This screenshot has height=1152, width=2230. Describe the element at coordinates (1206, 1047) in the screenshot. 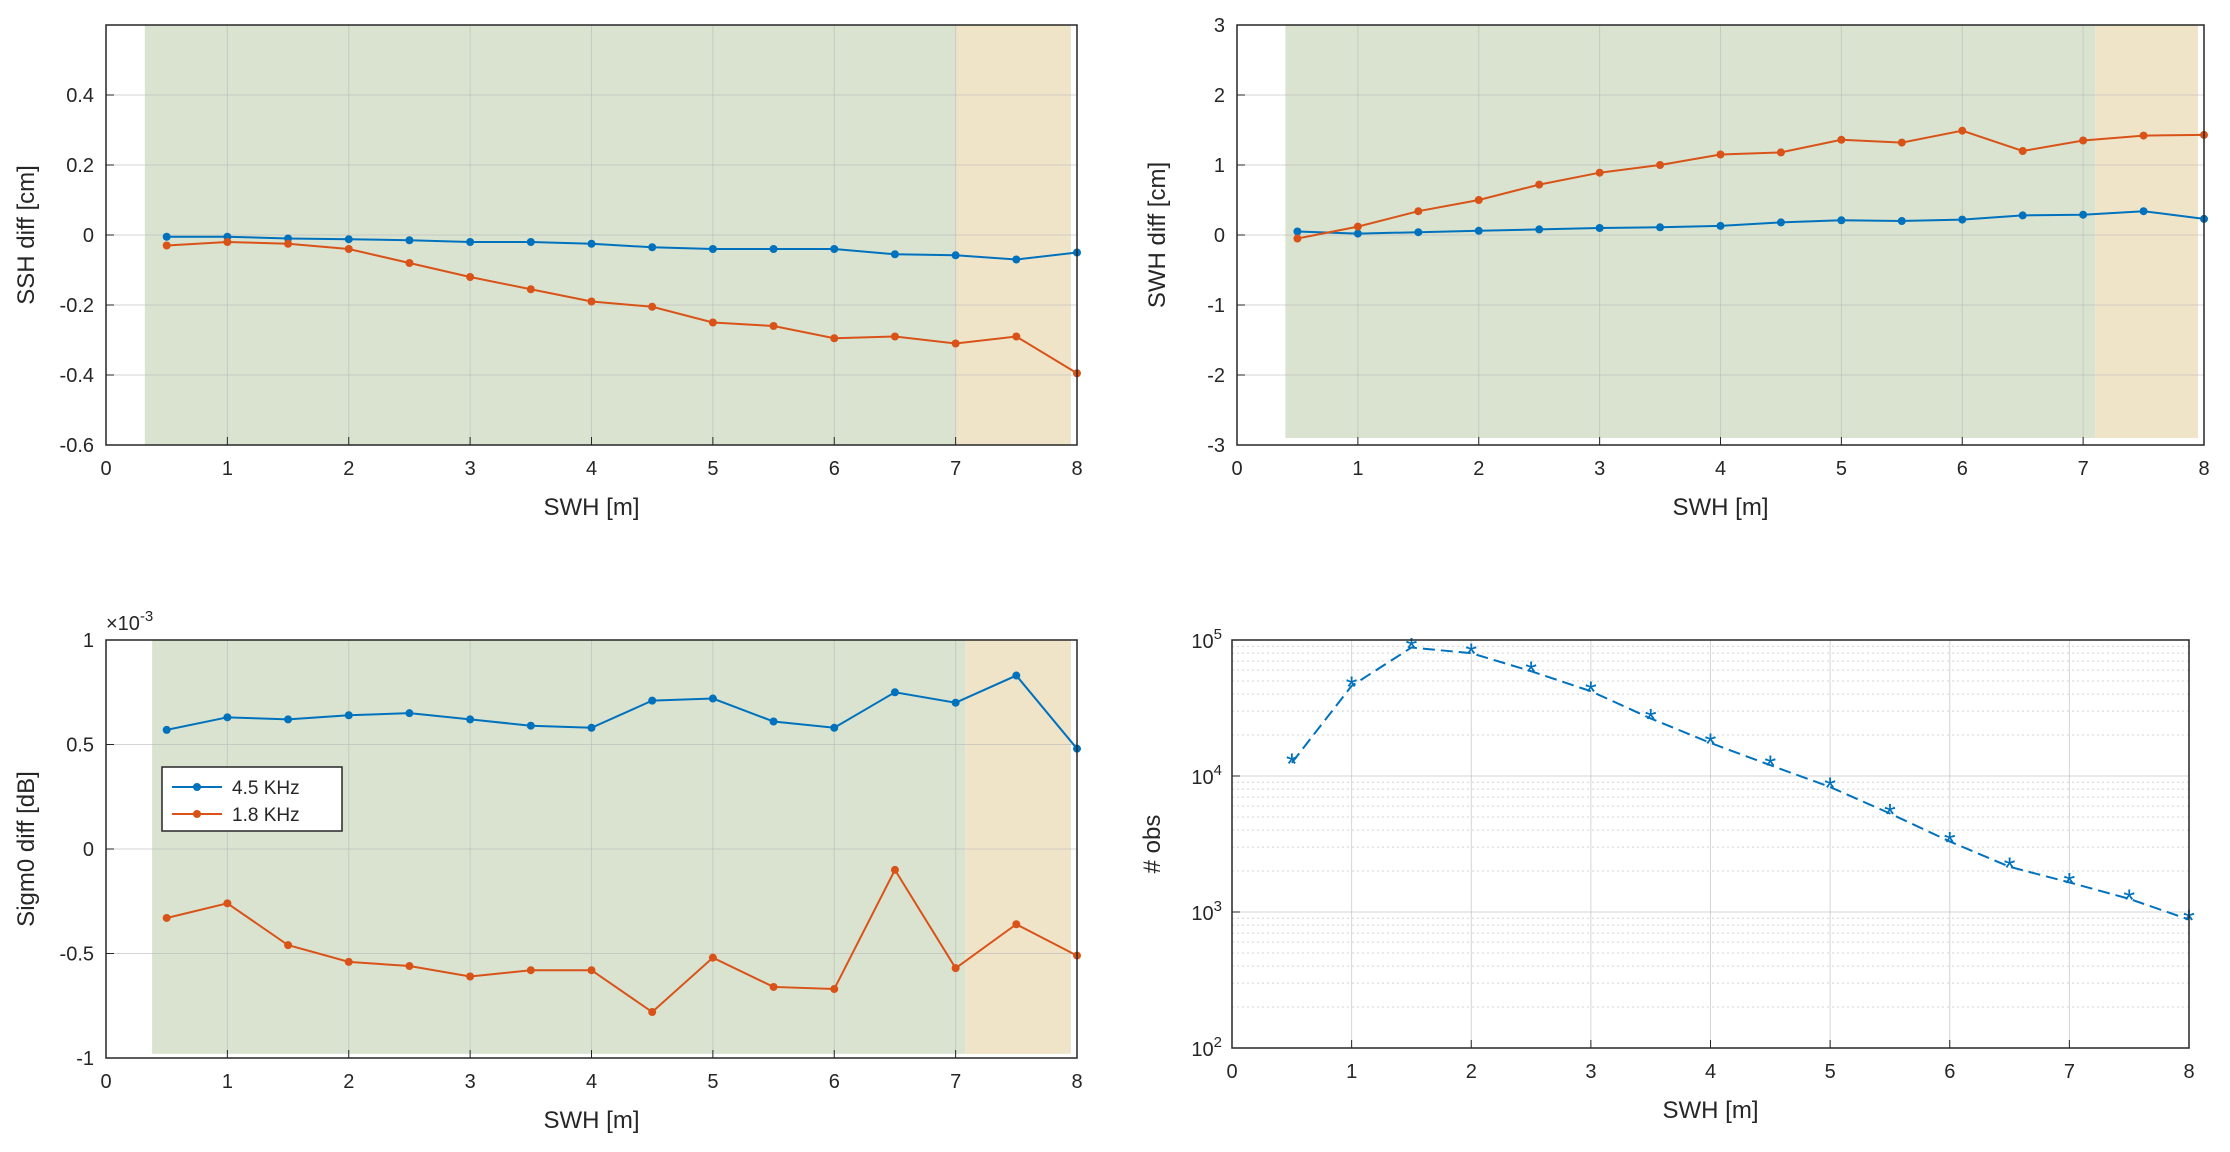

I see `y-tick-label: 10²` at that location.